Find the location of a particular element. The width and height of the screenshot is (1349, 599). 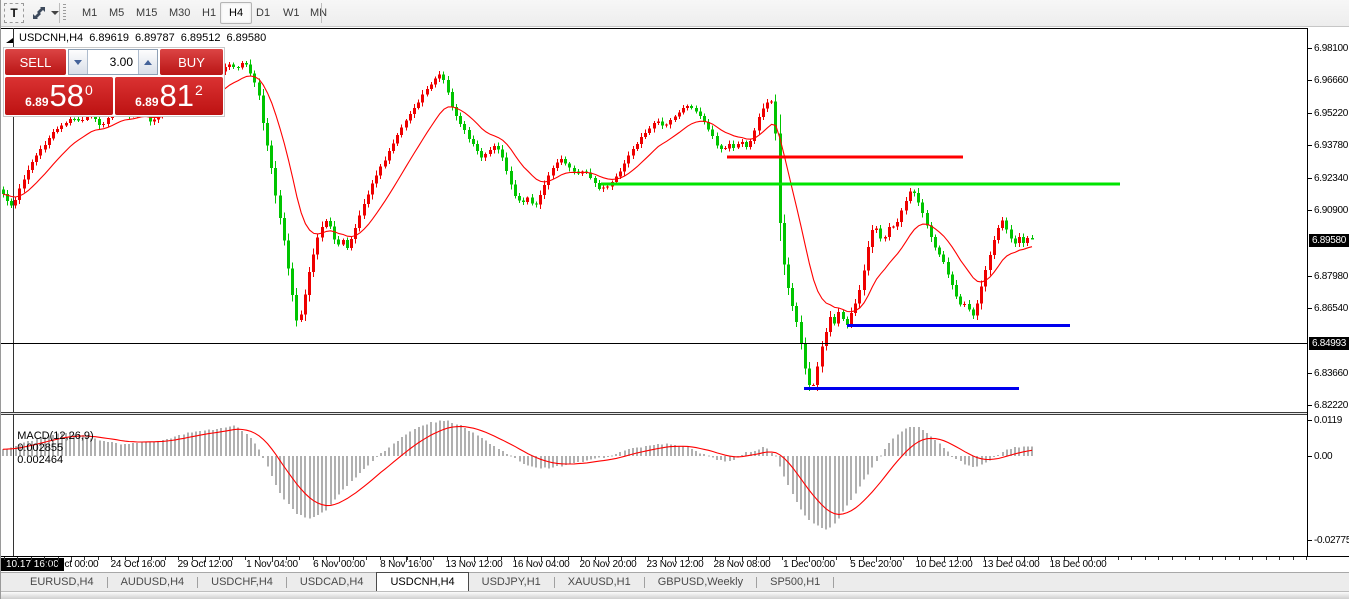

macd-axis-label: 0.0119 is located at coordinates (1328, 420).